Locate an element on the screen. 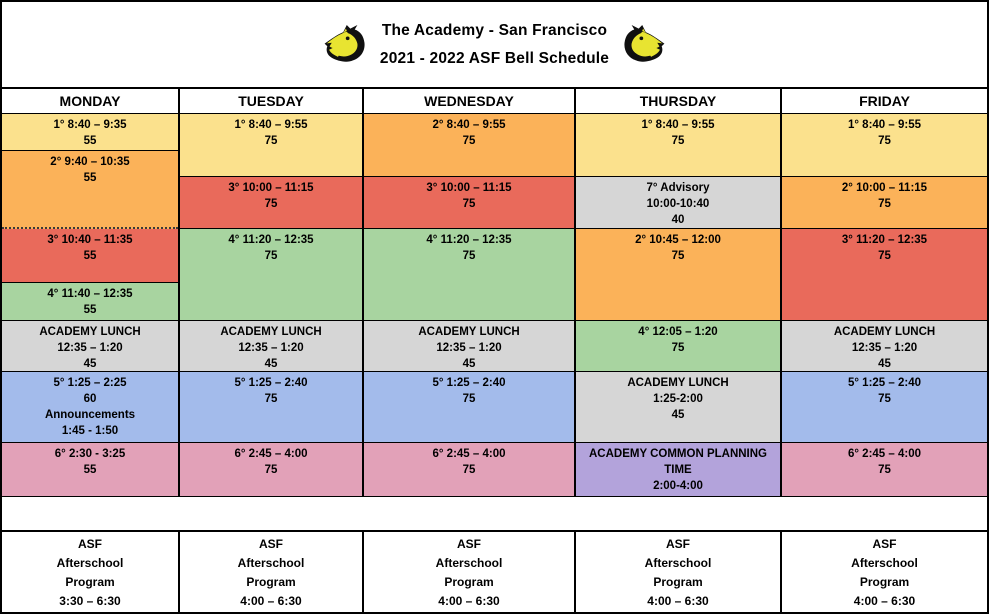 The width and height of the screenshot is (989, 614). cell-line: 2° 9:40 – 10:35 is located at coordinates (90, 162).